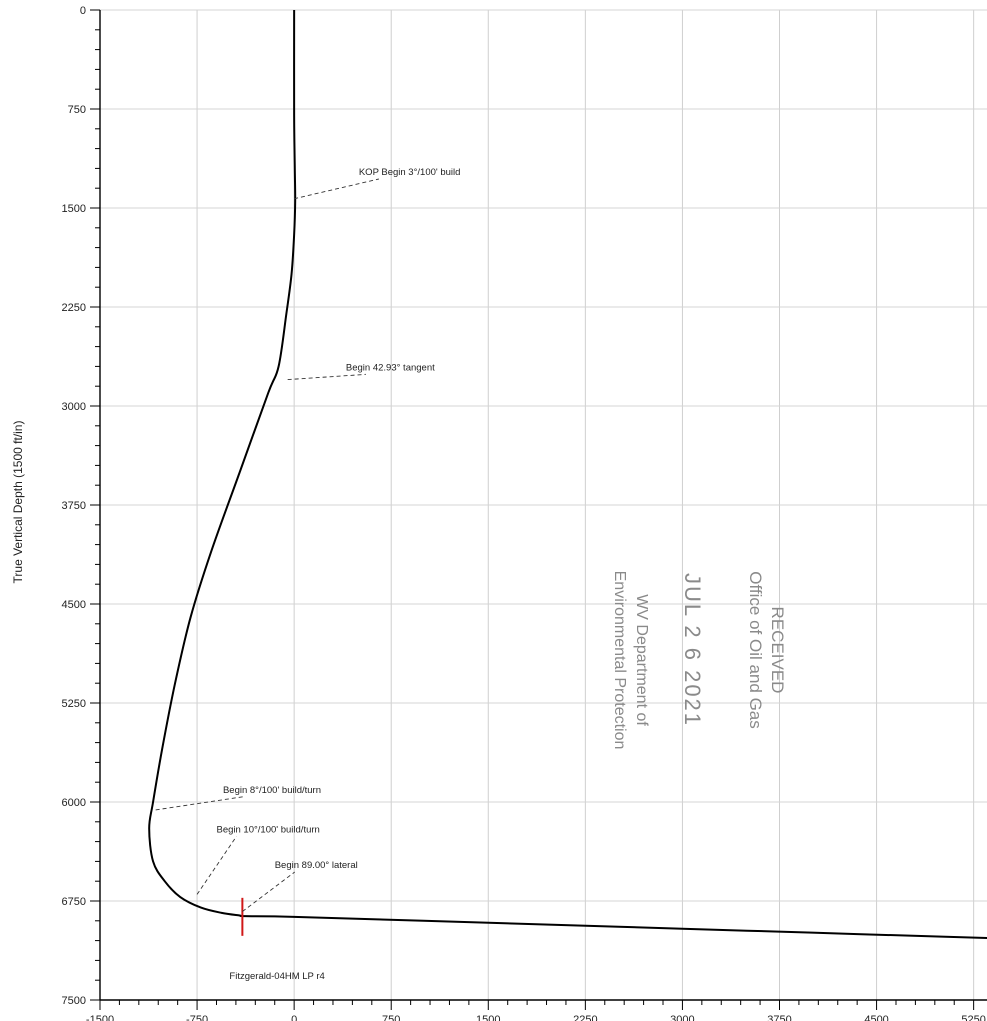 Image resolution: width=987 pixels, height=1021 pixels. Describe the element at coordinates (777, 650) in the screenshot. I see `stamp-received: RECEIVED` at that location.